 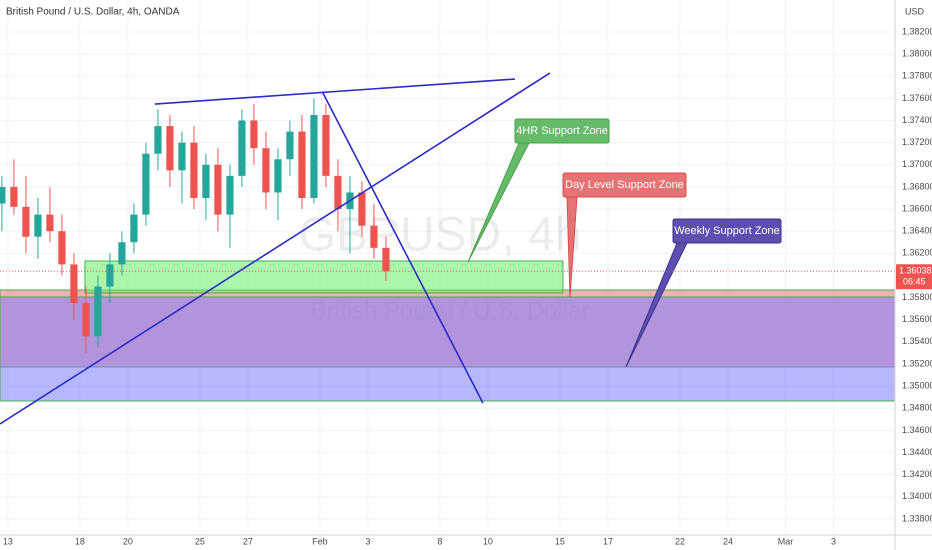 What do you see at coordinates (917, 474) in the screenshot?
I see `y-tick-label: 1.34200` at bounding box center [917, 474].